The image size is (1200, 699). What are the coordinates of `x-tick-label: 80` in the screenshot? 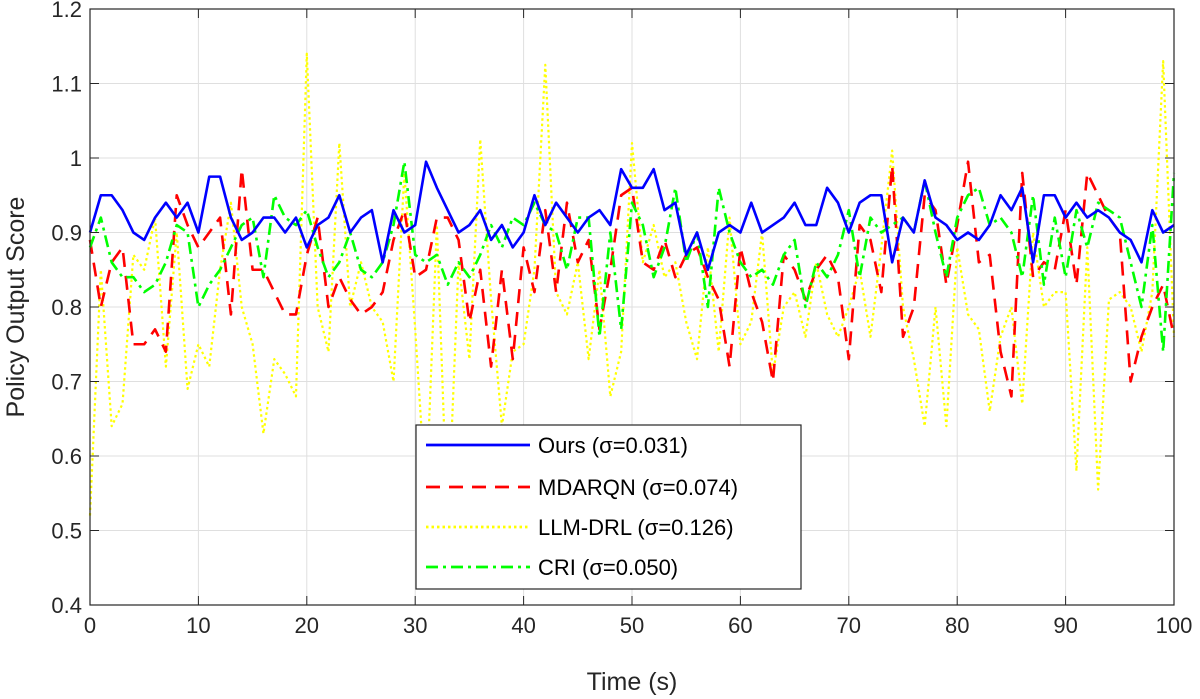 It's located at (957, 625).